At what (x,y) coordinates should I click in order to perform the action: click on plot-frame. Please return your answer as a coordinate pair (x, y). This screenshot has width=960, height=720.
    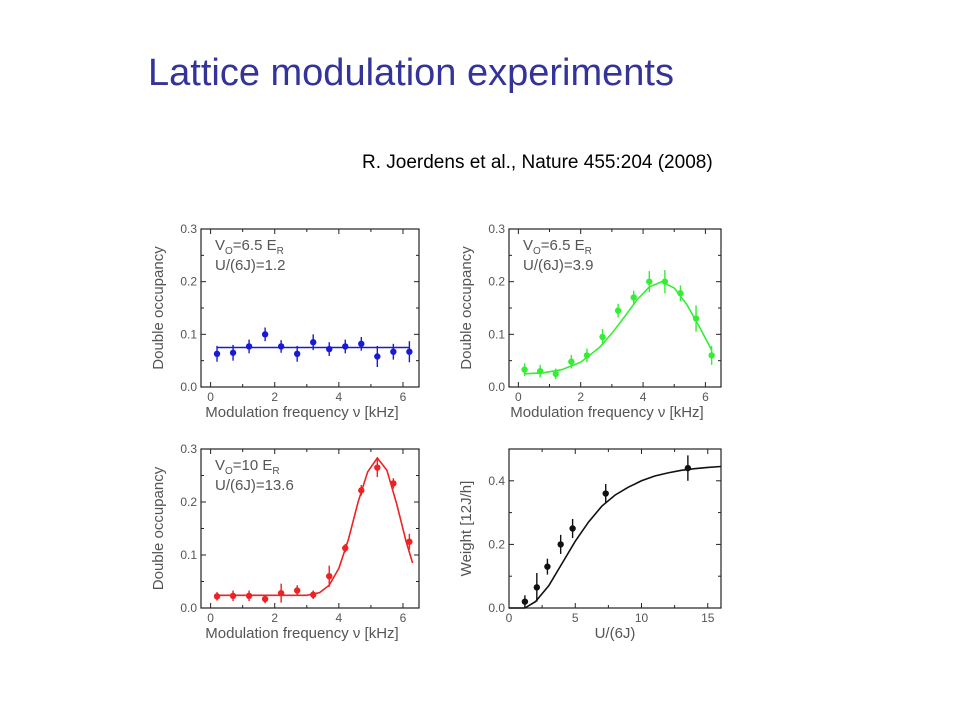
    Looking at the image, I should click on (615, 528).